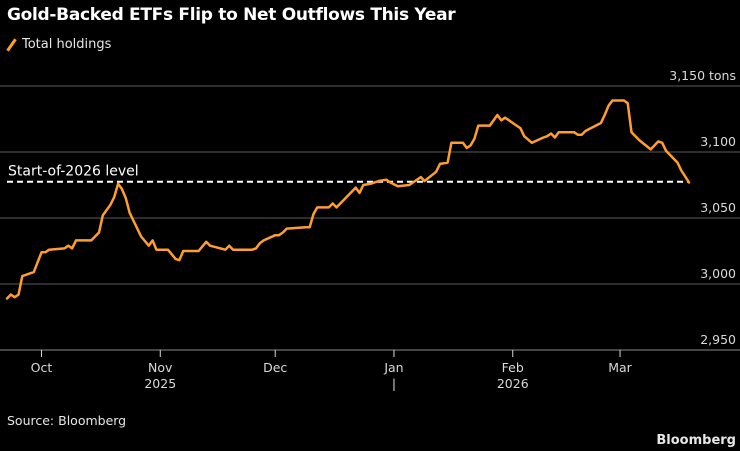 The width and height of the screenshot is (740, 451). I want to click on x-tick-label: Feb, so click(513, 367).